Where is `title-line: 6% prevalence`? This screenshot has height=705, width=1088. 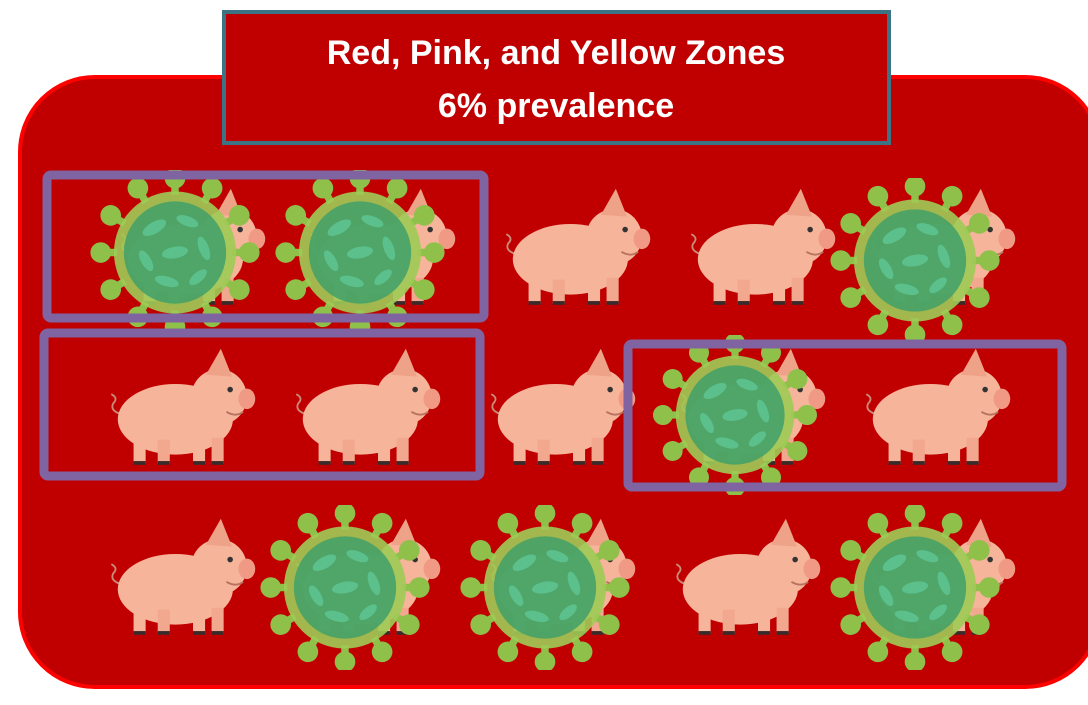
title-line: 6% prevalence is located at coordinates (556, 106).